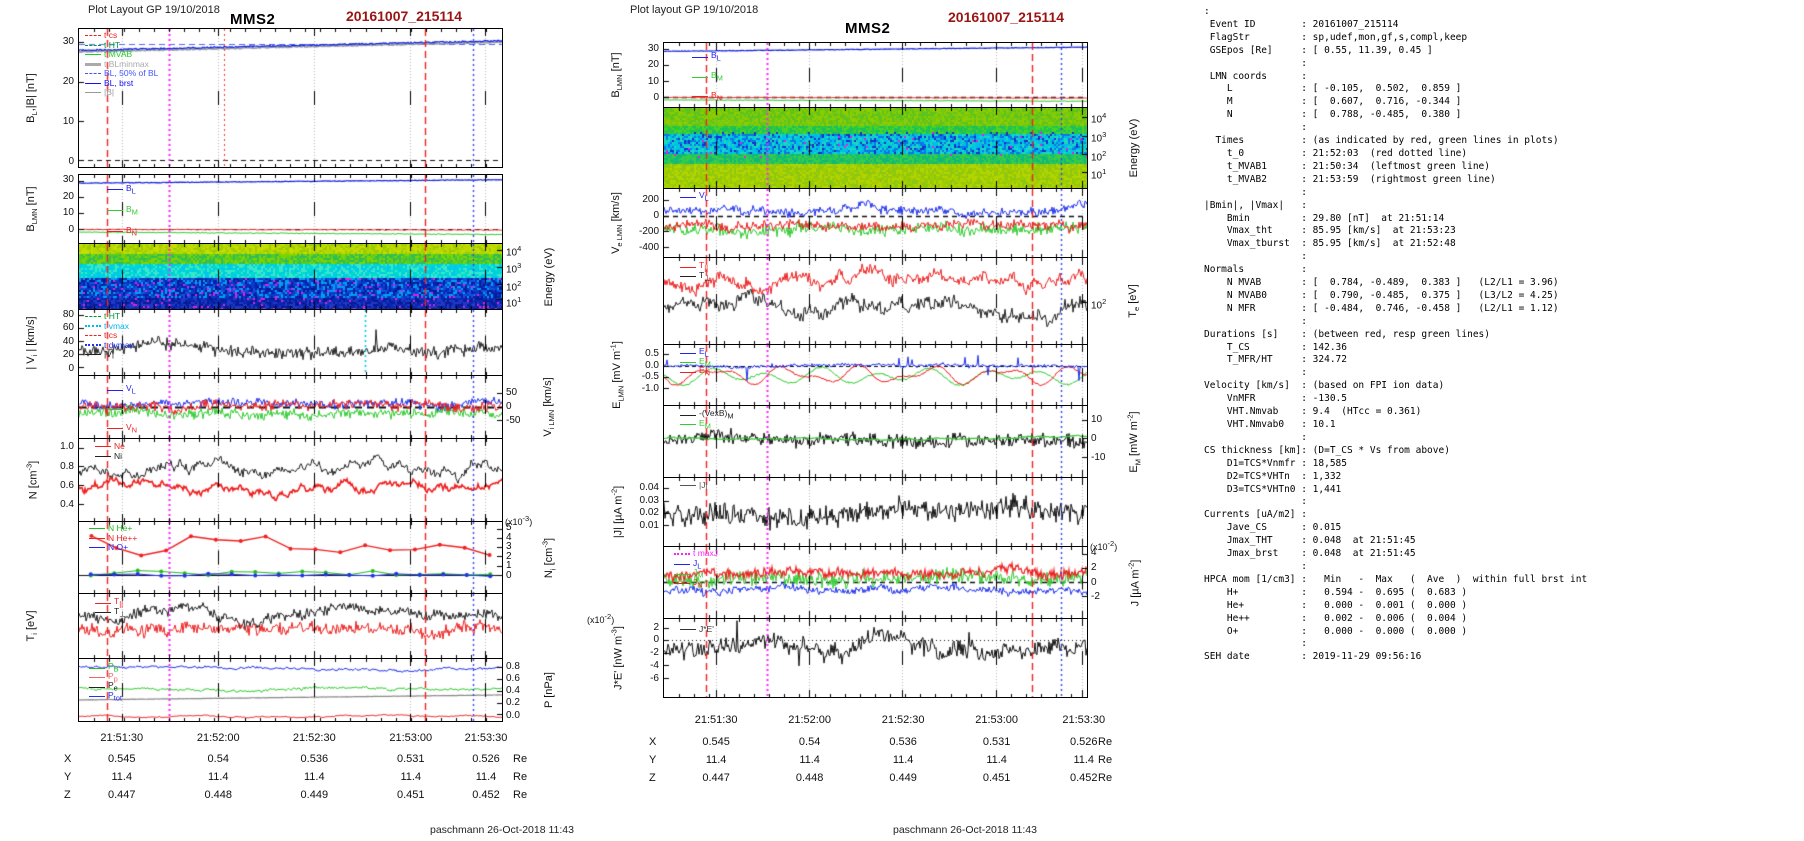  What do you see at coordinates (868, 28) in the screenshot?
I see `middle-spacecraft-title: MMS2` at bounding box center [868, 28].